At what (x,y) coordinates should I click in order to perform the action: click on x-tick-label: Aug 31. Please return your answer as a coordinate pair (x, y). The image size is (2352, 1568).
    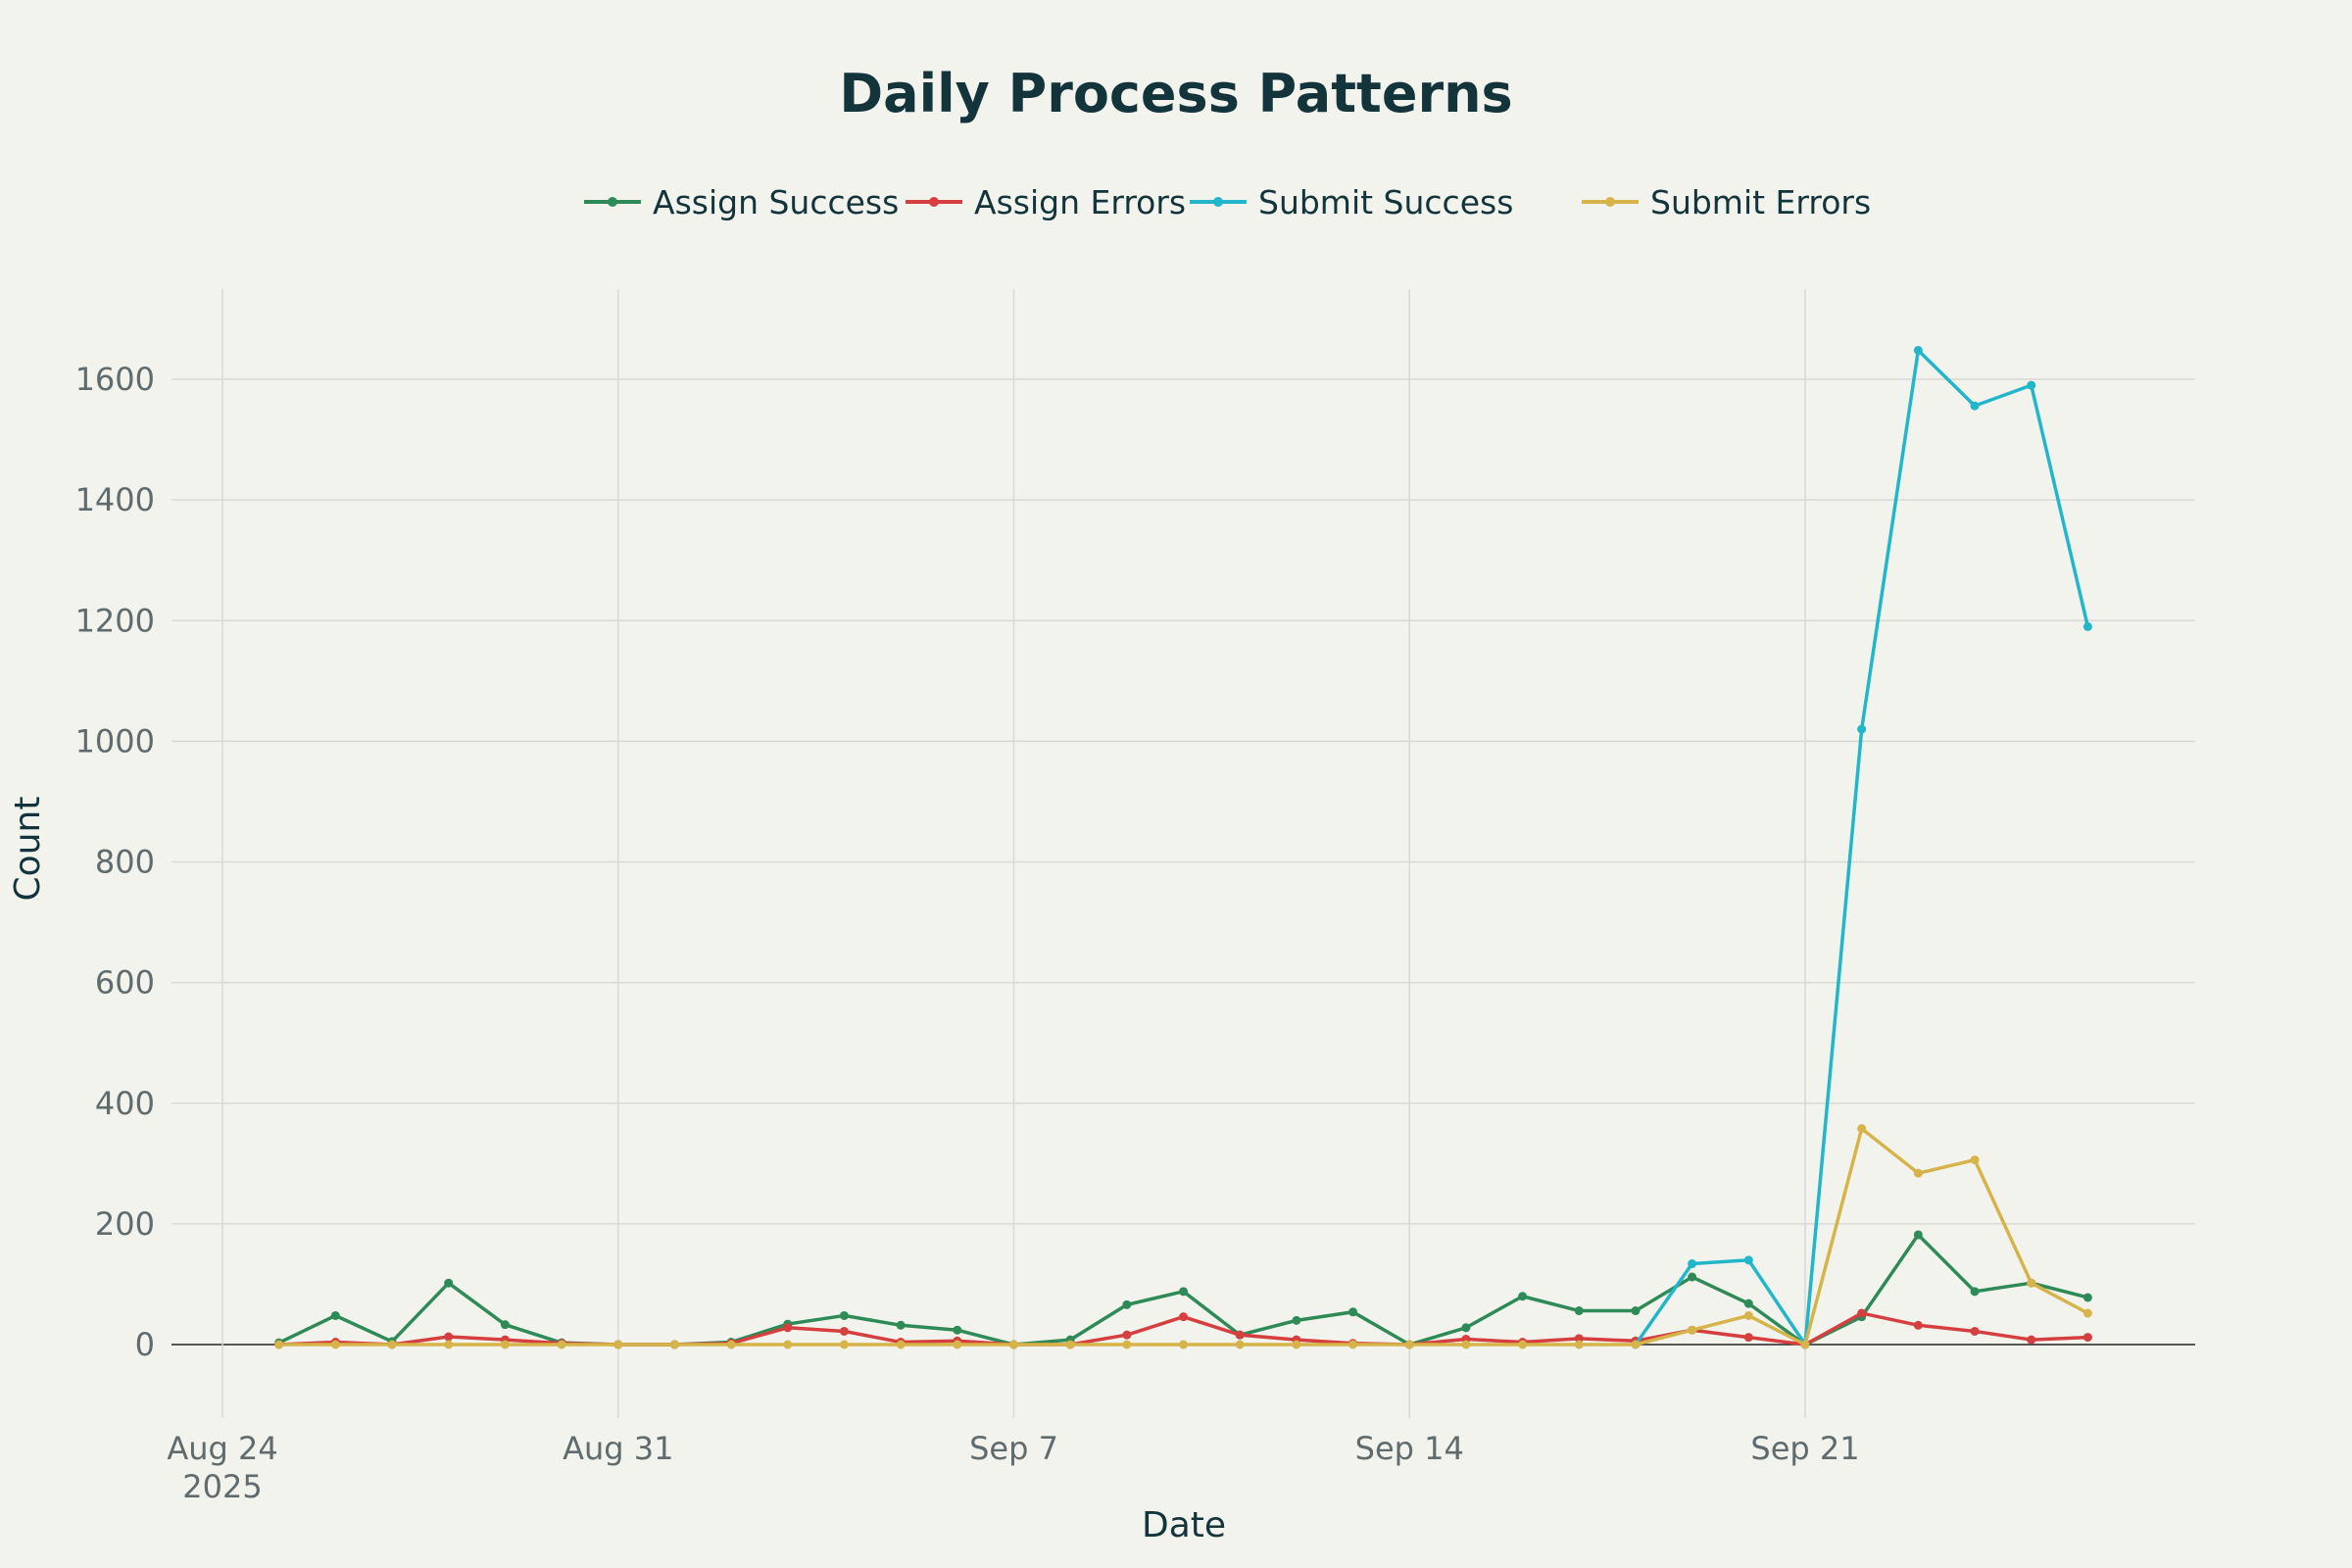
    Looking at the image, I should click on (618, 1448).